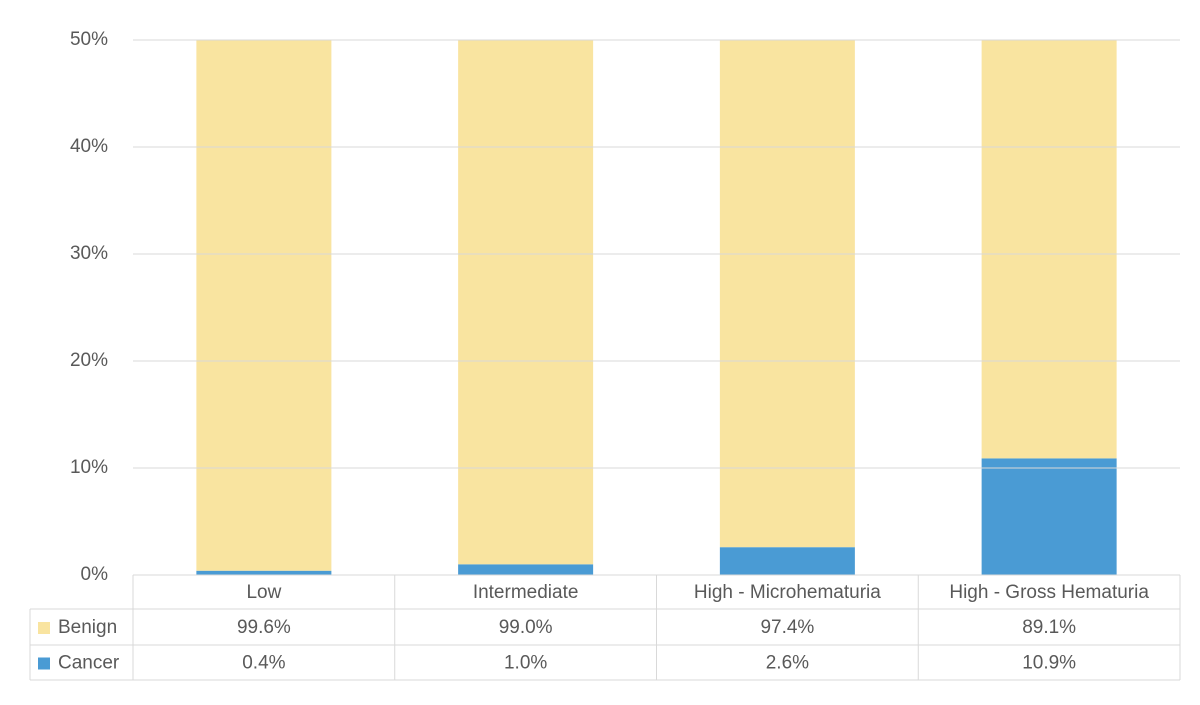 The image size is (1200, 705). Describe the element at coordinates (526, 627) in the screenshot. I see `table-value: 99.0%` at that location.